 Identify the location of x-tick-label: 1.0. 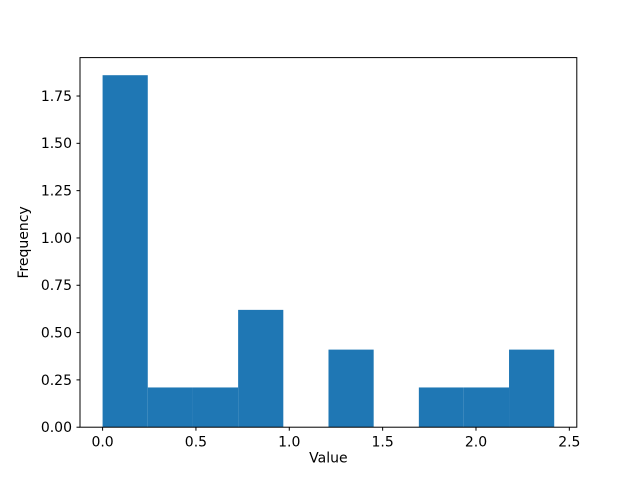
(289, 443).